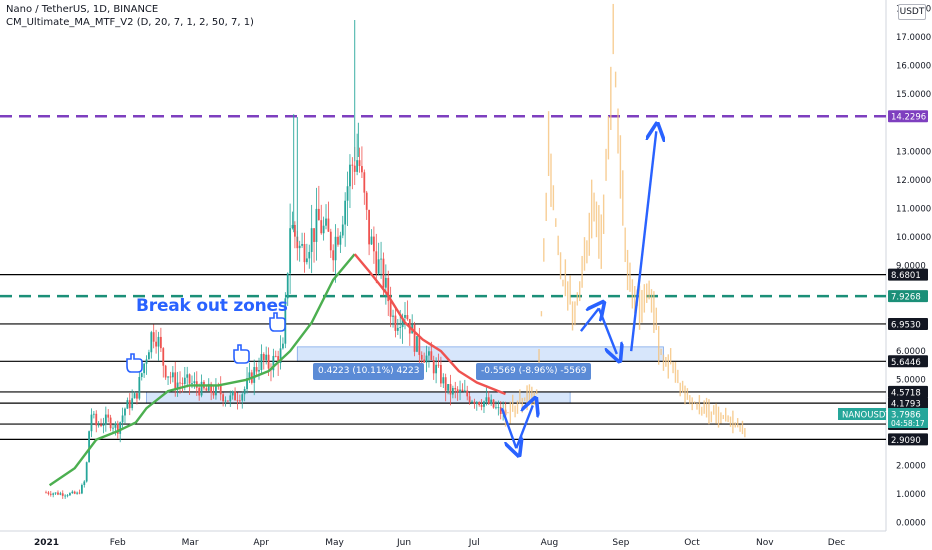  Describe the element at coordinates (913, 152) in the screenshot. I see `y-tick-13.0000: 13.0000` at that location.